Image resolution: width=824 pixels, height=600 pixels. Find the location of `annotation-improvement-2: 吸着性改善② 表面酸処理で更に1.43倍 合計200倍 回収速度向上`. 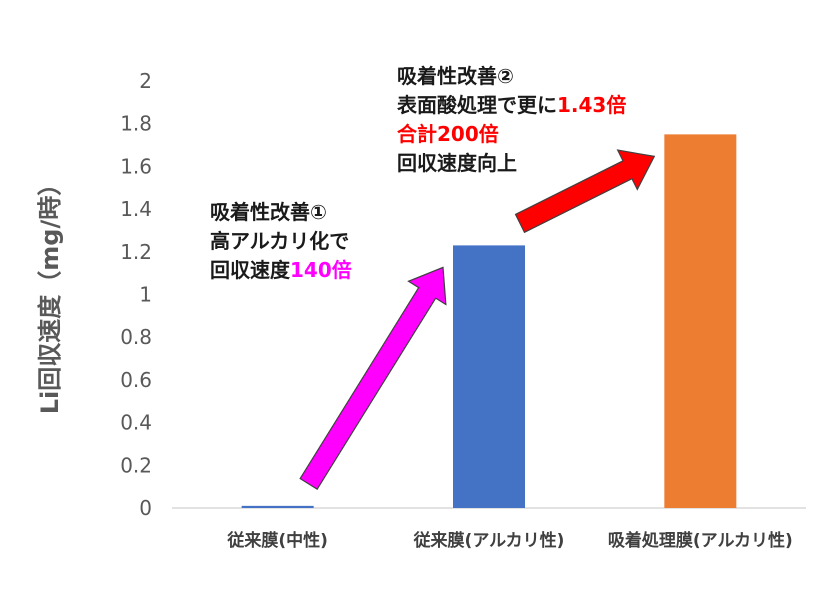

annotation-improvement-2: 吸着性改善② 表面酸処理で更に1.43倍 合計200倍 回収速度向上 is located at coordinates (511, 120).